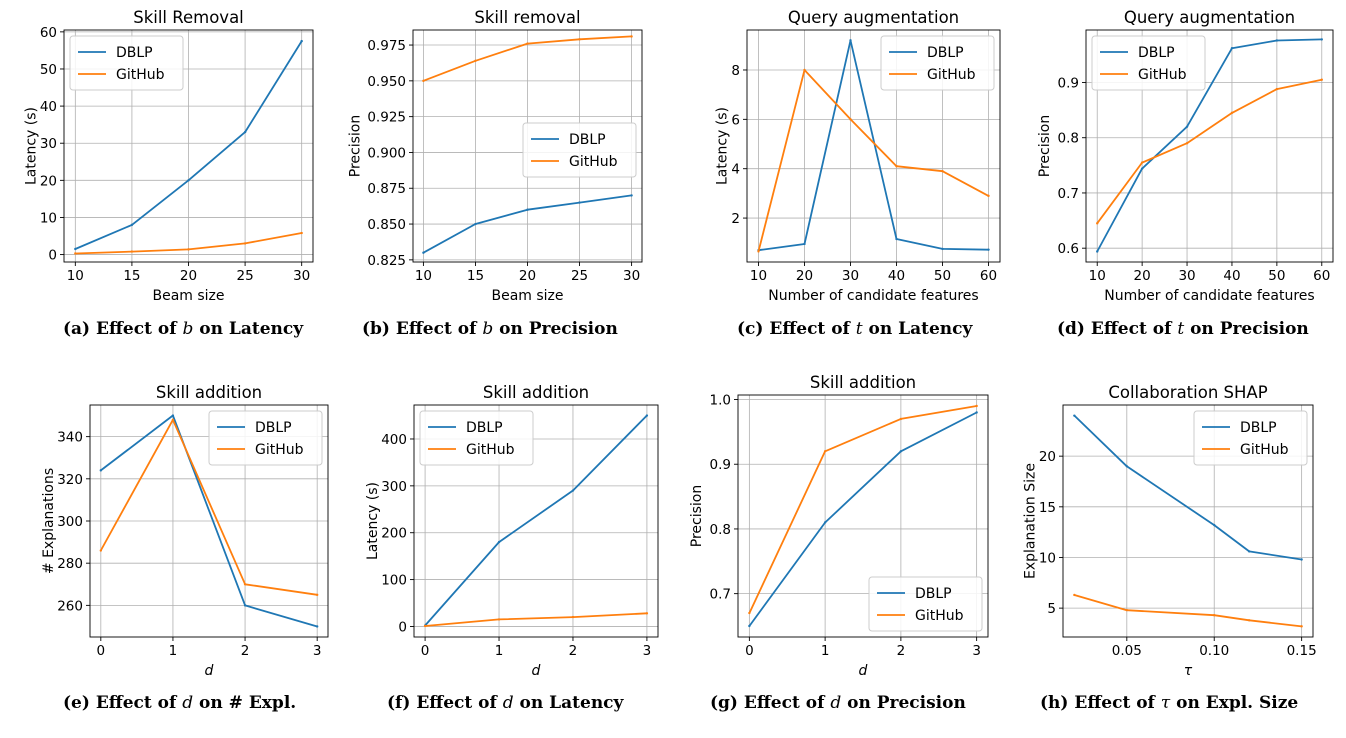 The height and width of the screenshot is (738, 1346). I want to click on y-tick-label: 0.950, so click(386, 82).